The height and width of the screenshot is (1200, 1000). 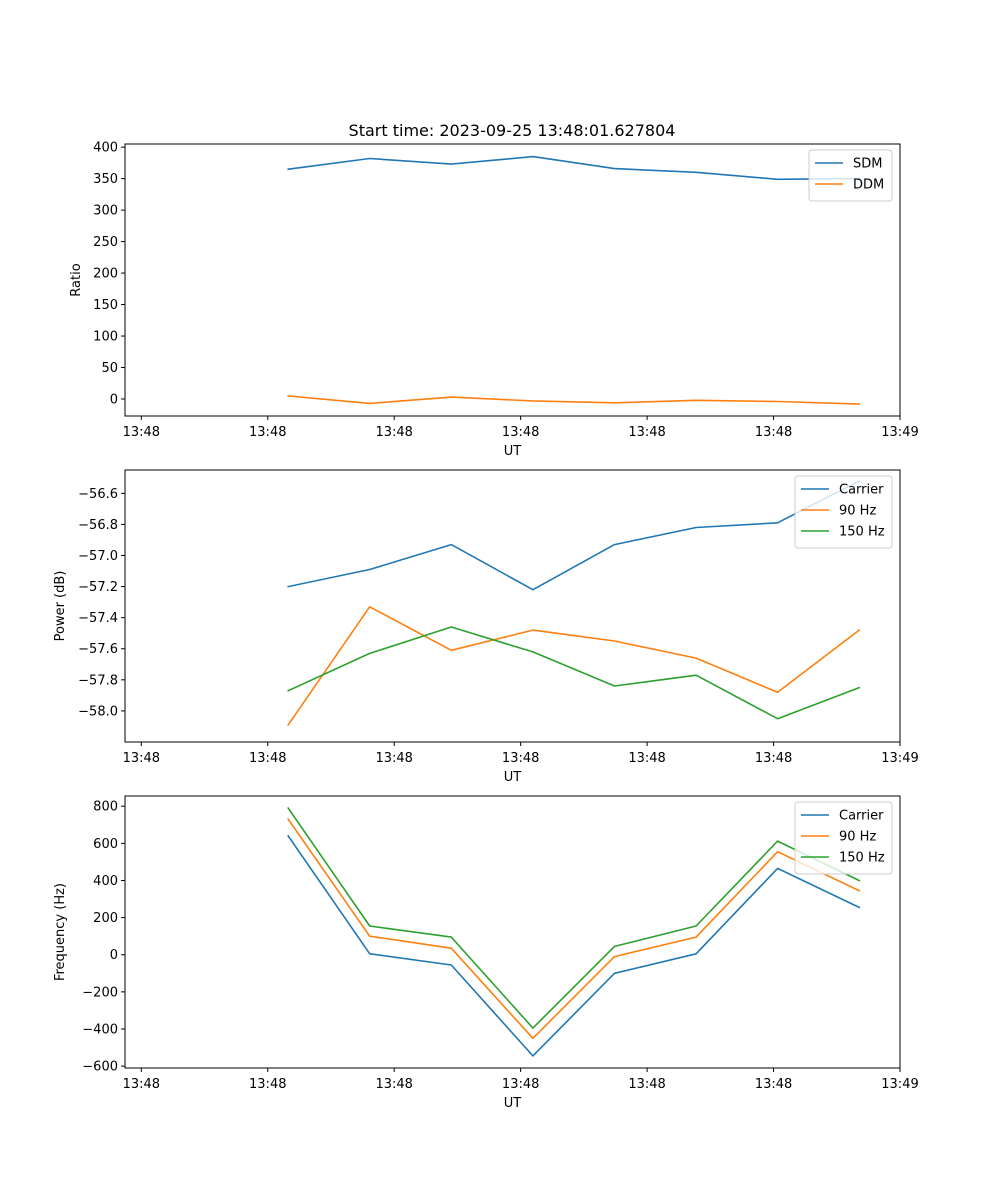 I want to click on y-tick: 50, so click(x=113, y=368).